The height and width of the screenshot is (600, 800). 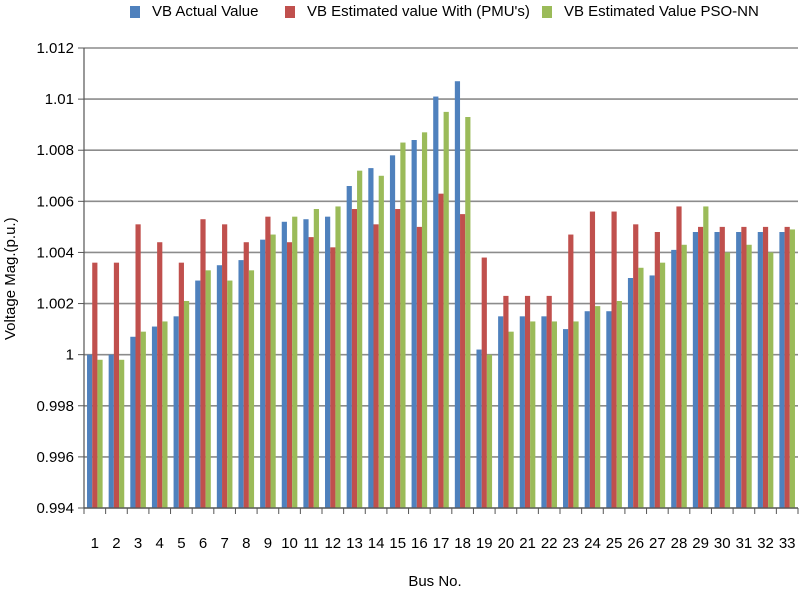 I want to click on legend-item-pmu: VB Estimated value With (PMU's), so click(x=407, y=11).